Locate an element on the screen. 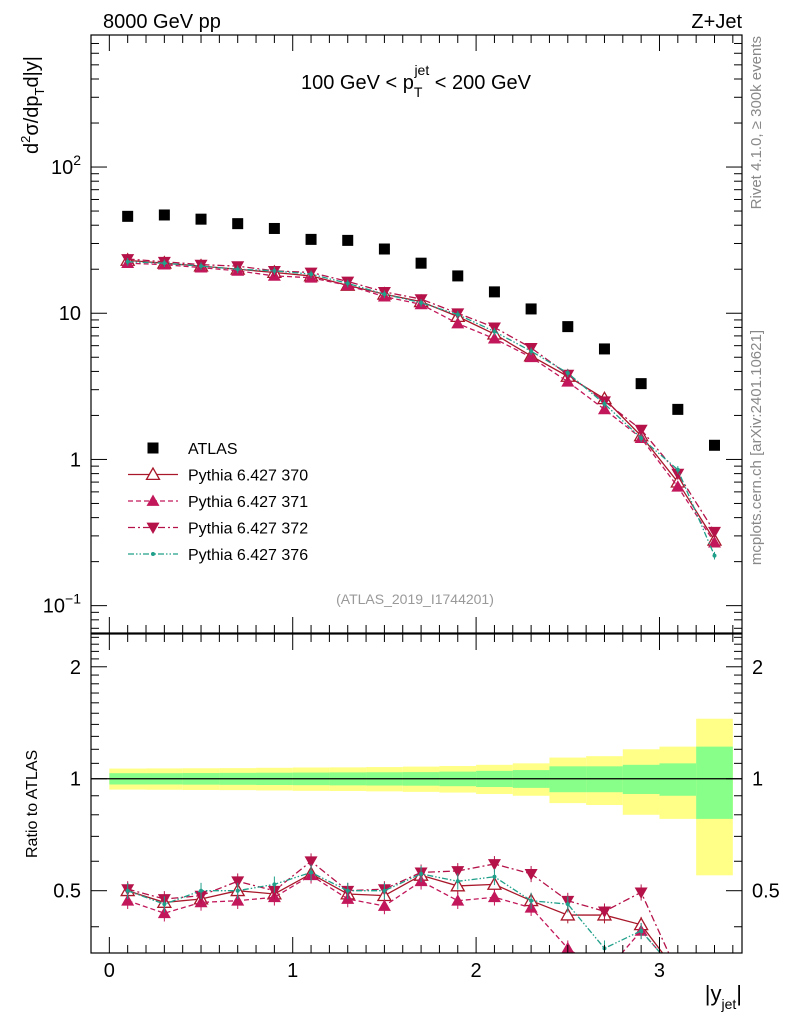 Image resolution: width=786 pixels, height=1024 pixels. ratio-line is located at coordinates (398, 906).